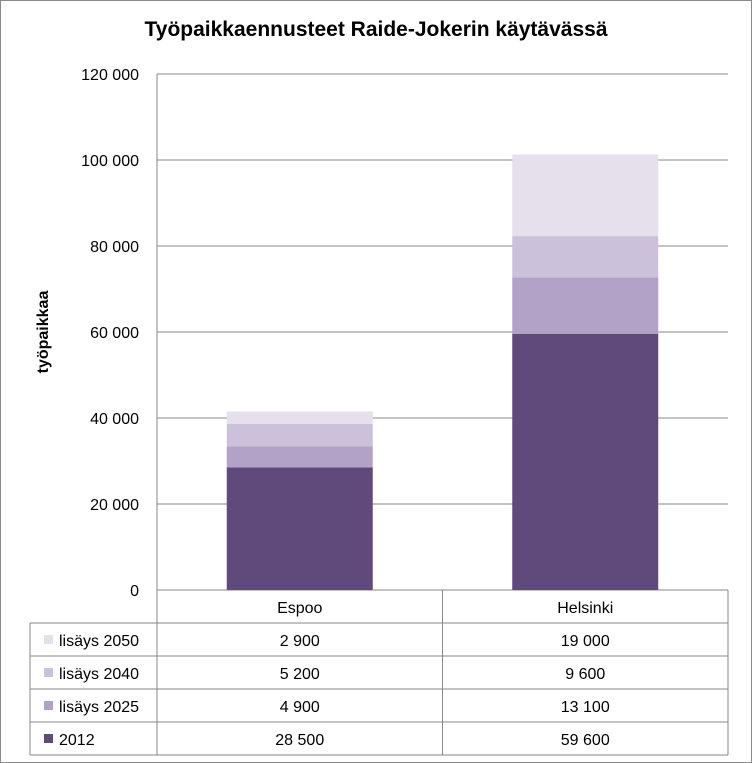 Image resolution: width=752 pixels, height=763 pixels. What do you see at coordinates (110, 161) in the screenshot?
I see `y-tick-label: 100 000` at bounding box center [110, 161].